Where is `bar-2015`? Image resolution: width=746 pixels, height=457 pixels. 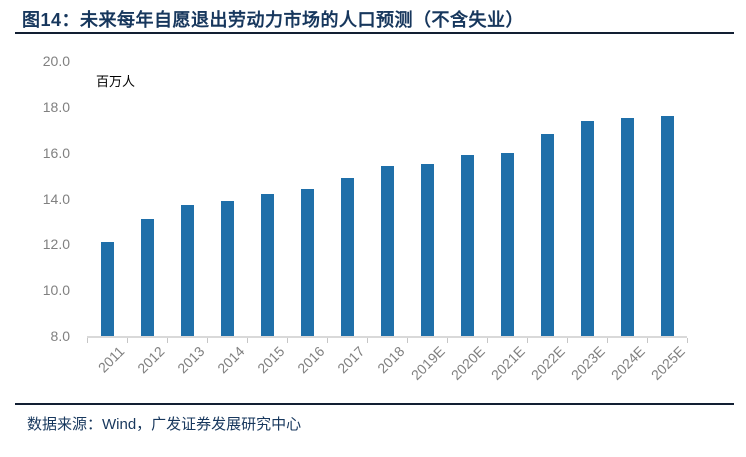
bar-2015 is located at coordinates (267, 264).